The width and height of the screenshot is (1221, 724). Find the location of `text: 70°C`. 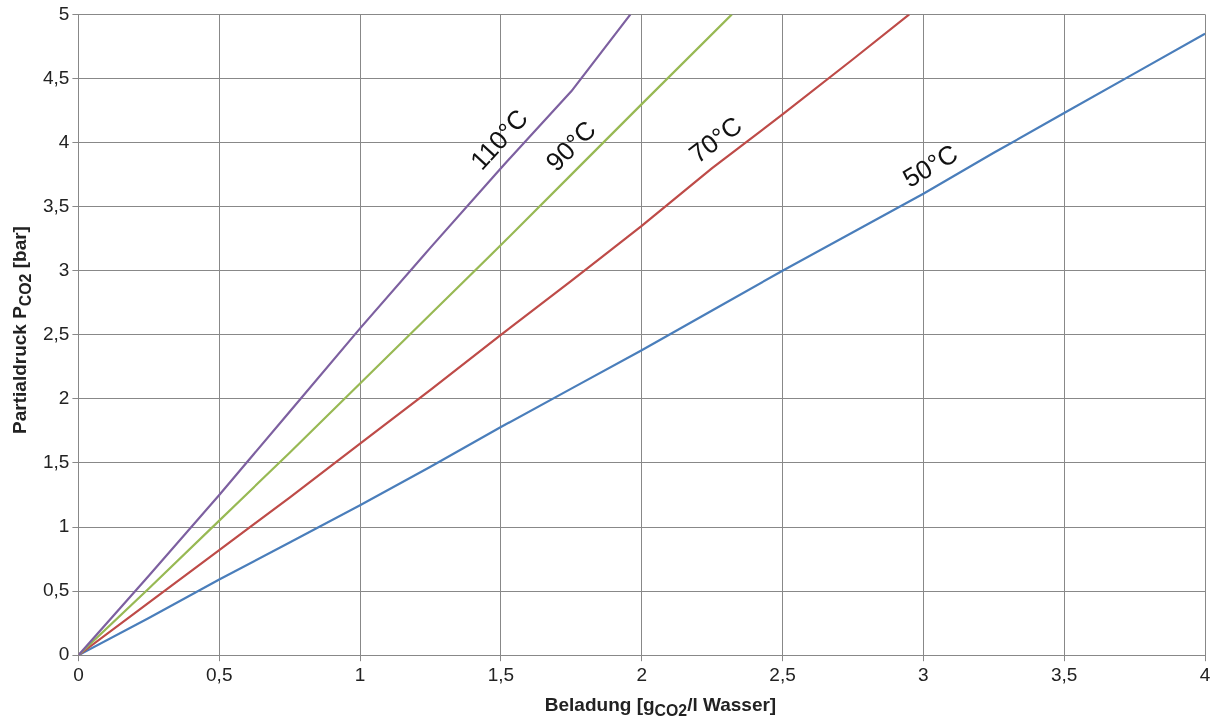

text: 70°C is located at coordinates (715, 139).